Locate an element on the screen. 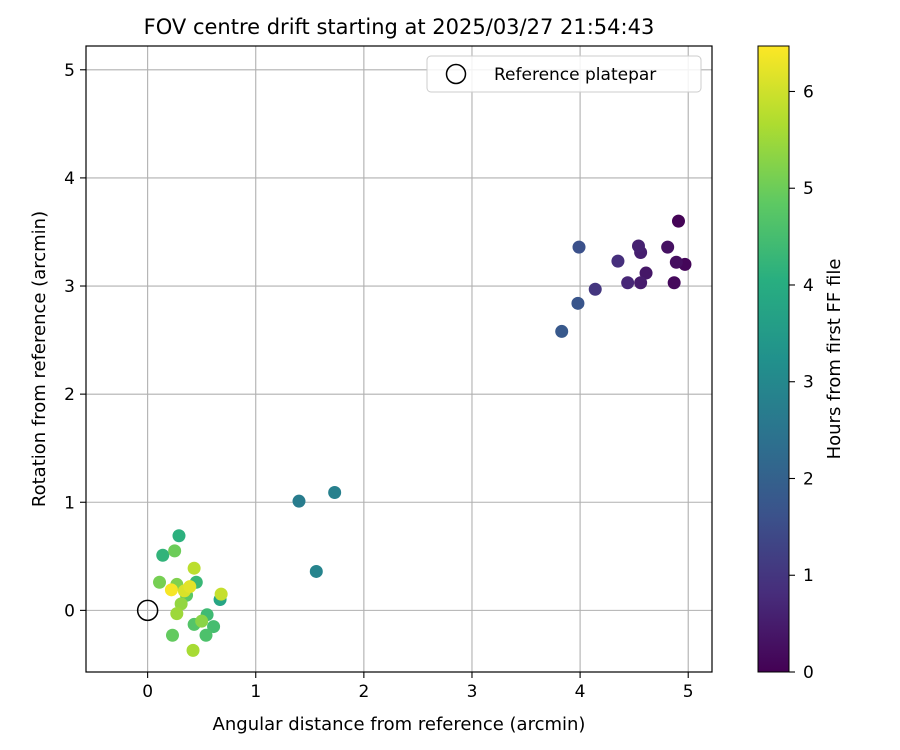 Image resolution: width=900 pixels, height=750 pixels. colorbar-tick-label: 5 is located at coordinates (808, 189).